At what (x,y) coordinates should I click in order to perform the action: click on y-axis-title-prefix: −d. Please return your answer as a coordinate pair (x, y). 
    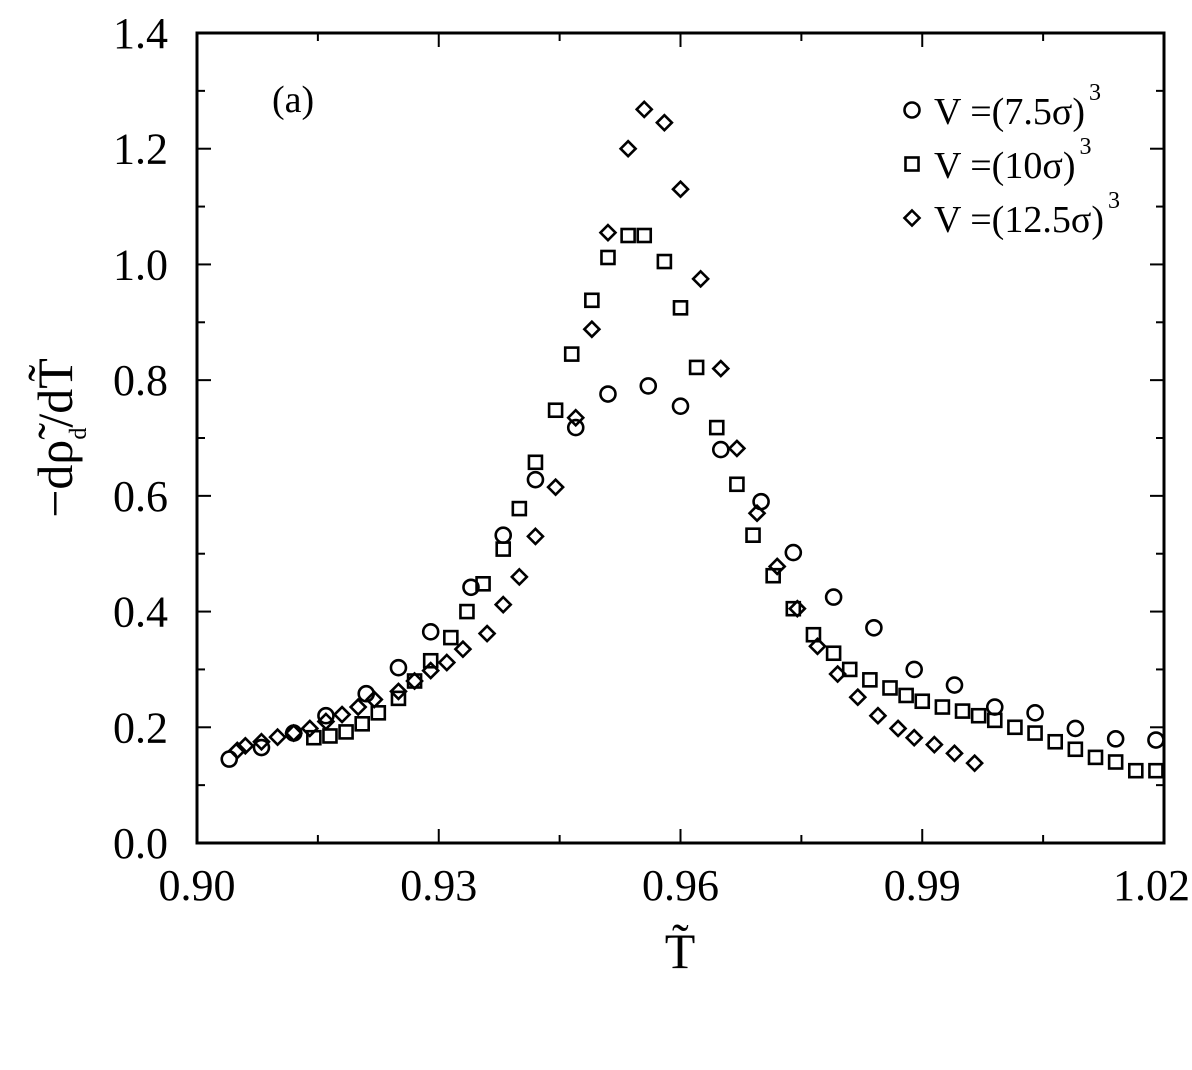
    Looking at the image, I should click on (55, 491).